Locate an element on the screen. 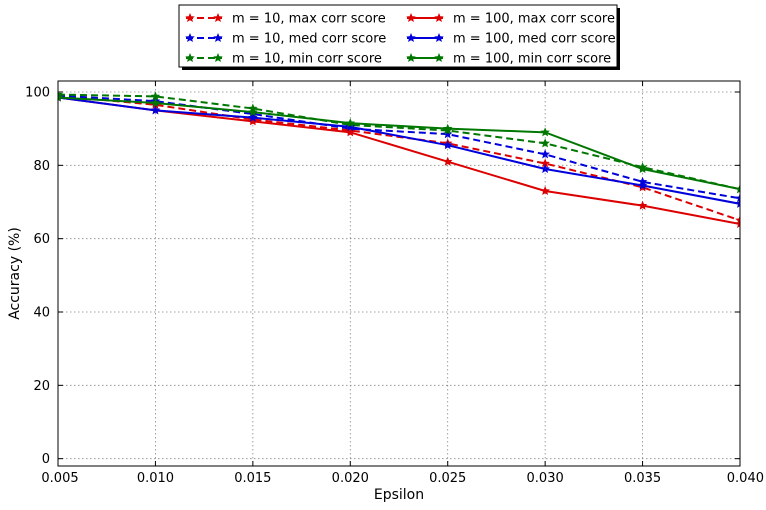  x-tick-label: 0.035 is located at coordinates (642, 478).